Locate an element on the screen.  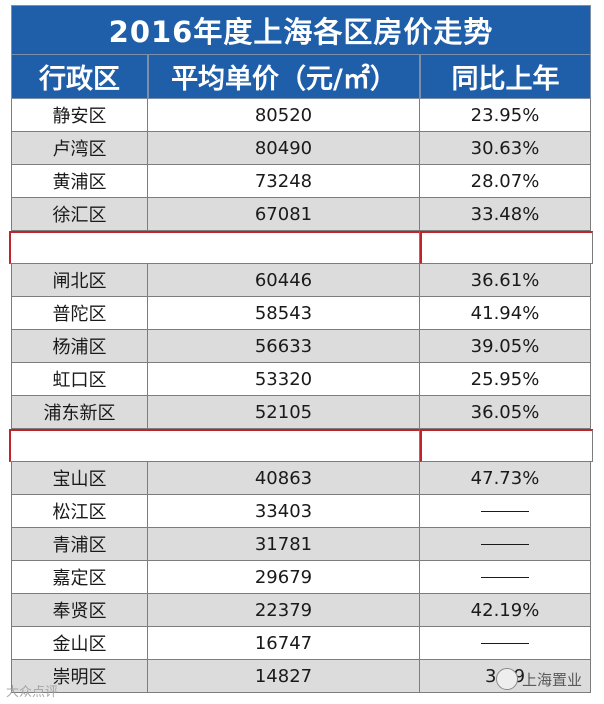
header-yoy: 同比上年 is located at coordinates (505, 77).